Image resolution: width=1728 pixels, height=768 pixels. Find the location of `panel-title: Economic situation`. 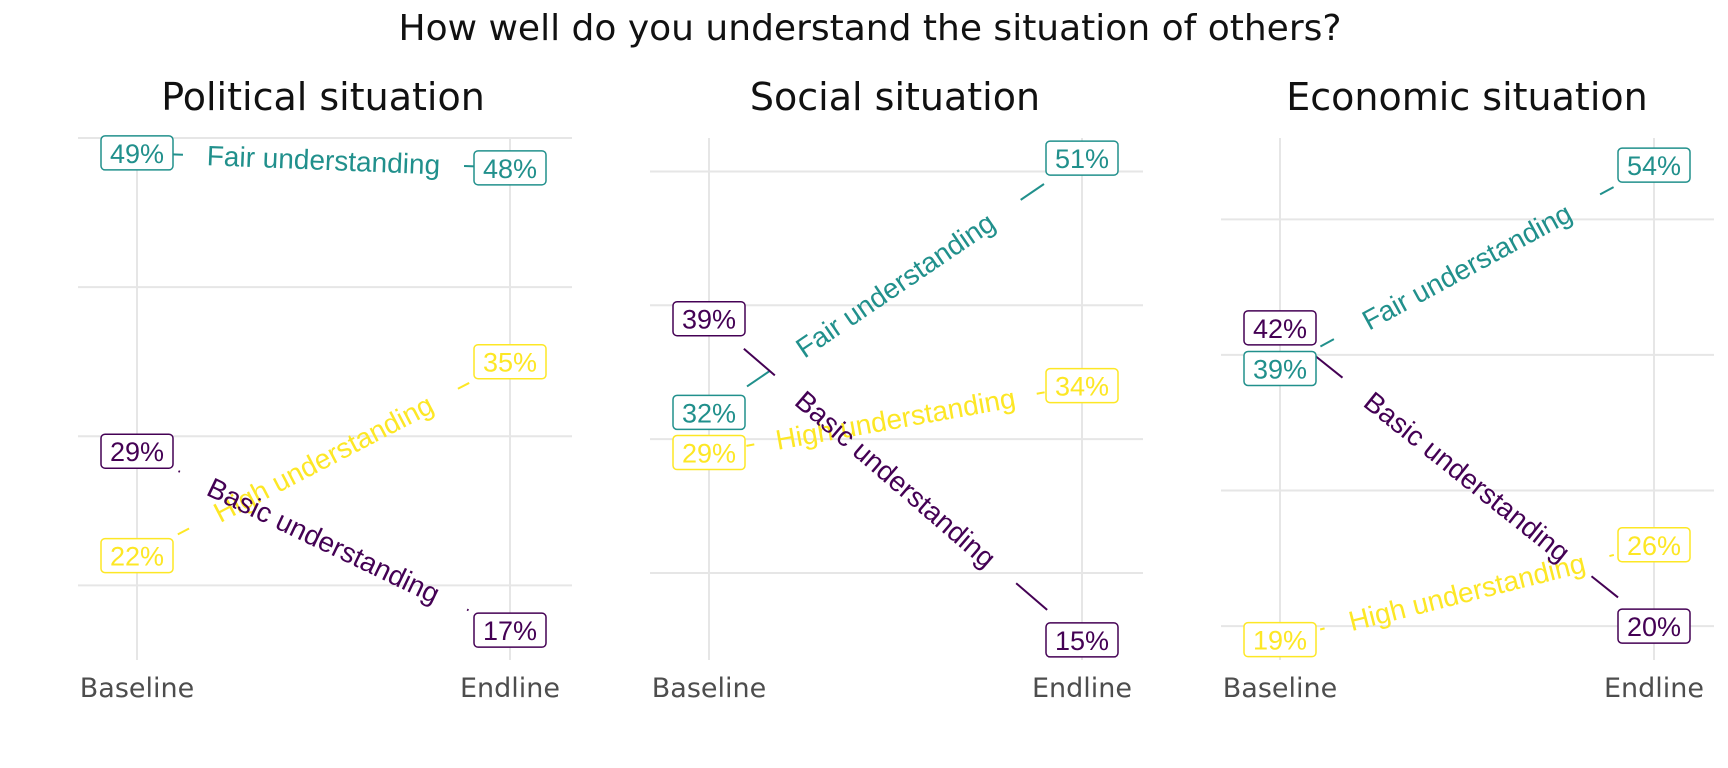

panel-title: Economic situation is located at coordinates (1466, 97).